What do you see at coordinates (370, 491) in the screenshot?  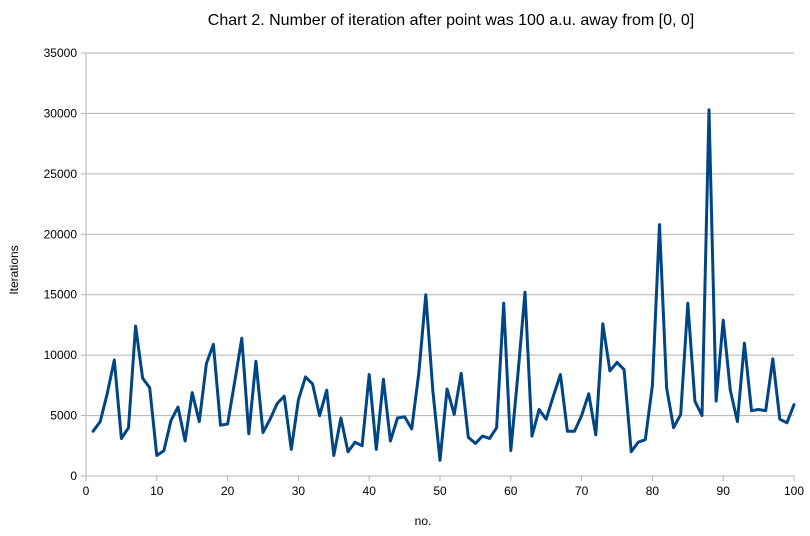 I see `x-tick-label: 40` at bounding box center [370, 491].